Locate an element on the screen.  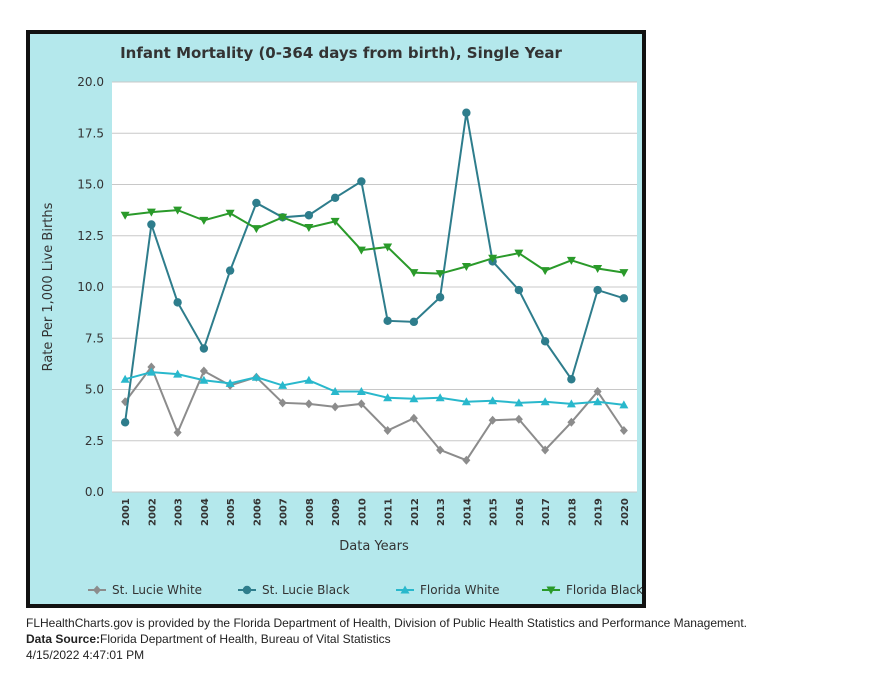
x-tick-label: 2007 is located at coordinates (284, 512).